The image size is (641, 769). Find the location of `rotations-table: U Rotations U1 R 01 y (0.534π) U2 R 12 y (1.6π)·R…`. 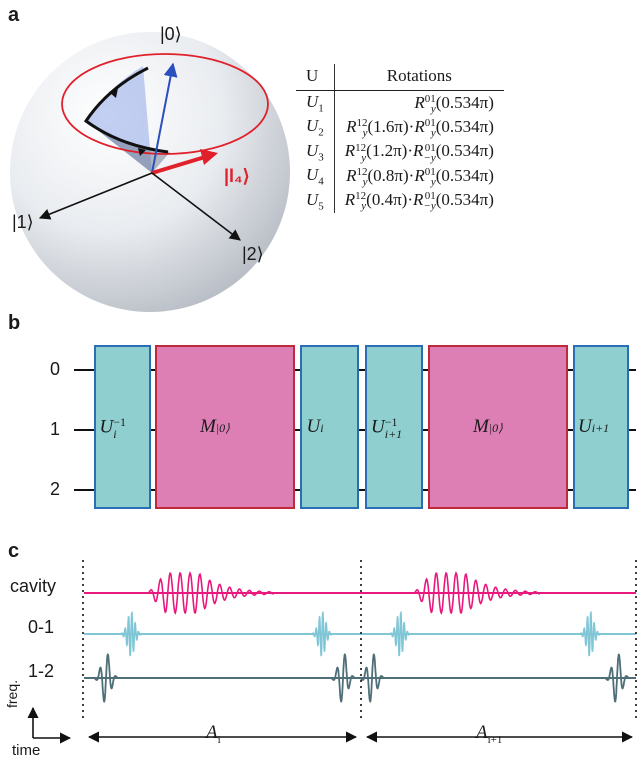

rotations-table: U Rotations U1 R 01 y (0.534π) U2 R 12 y (1.6π)·R… is located at coordinates (400, 138).